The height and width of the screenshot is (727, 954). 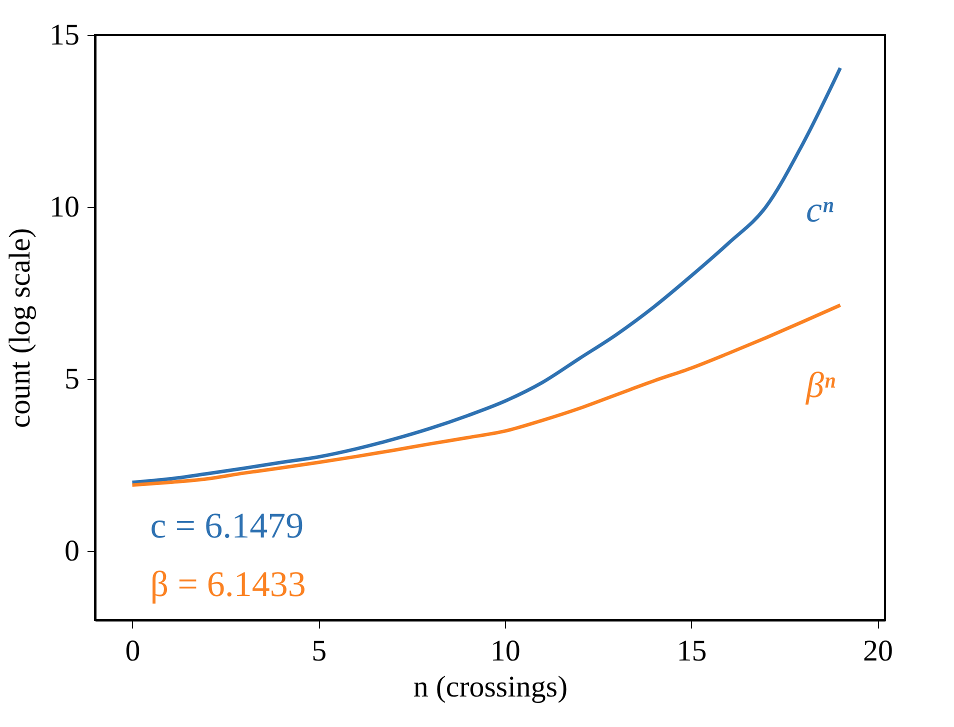 I want to click on y-axis-title: count (log scale), so click(x=20, y=328).